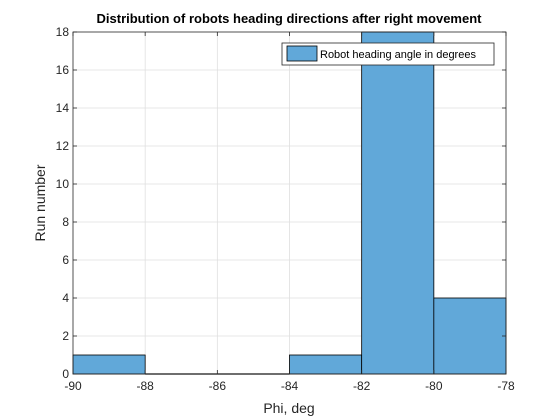 Image resolution: width=560 pixels, height=420 pixels. What do you see at coordinates (65, 222) in the screenshot?
I see `y-tick-label: 8` at bounding box center [65, 222].